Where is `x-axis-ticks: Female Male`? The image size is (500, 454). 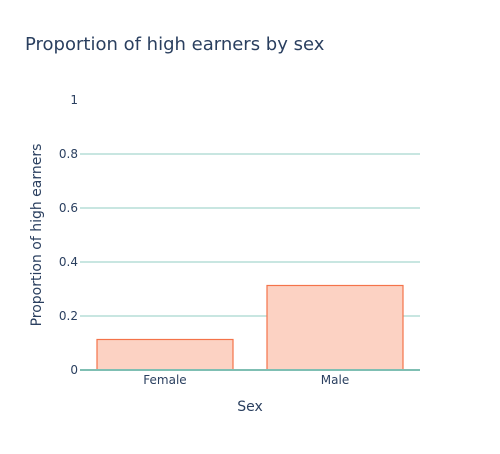 x-axis-ticks: Female Male is located at coordinates (246, 380).